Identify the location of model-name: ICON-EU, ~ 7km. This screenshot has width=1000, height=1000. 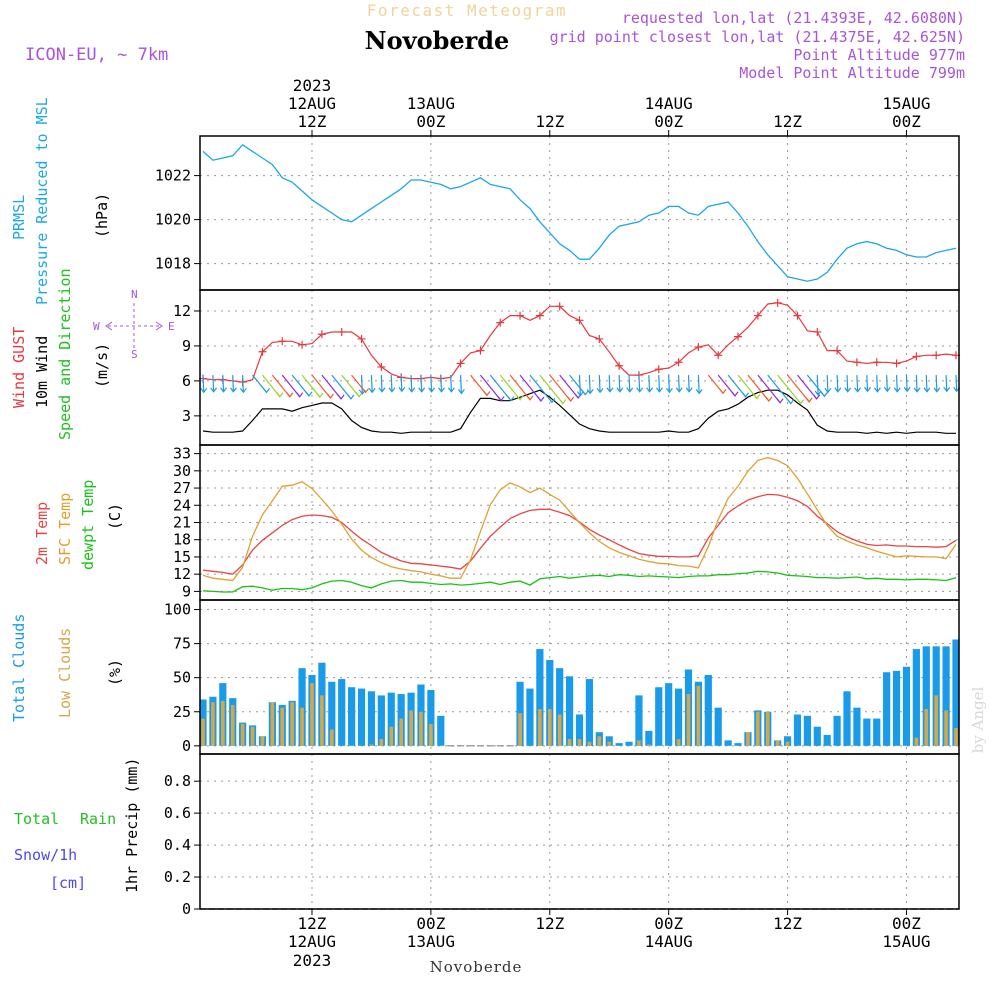
(96, 55).